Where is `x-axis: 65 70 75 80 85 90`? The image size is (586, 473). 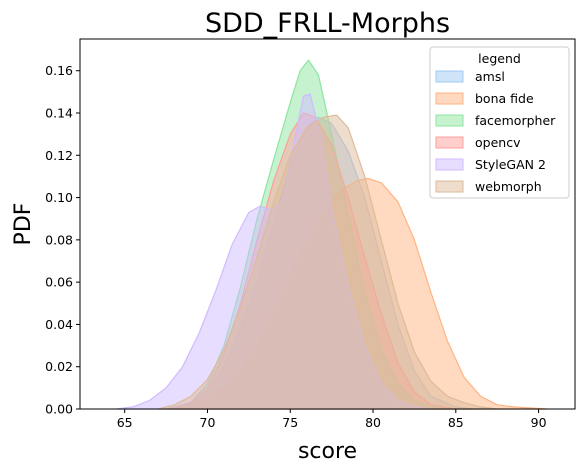 x-axis: 65 70 75 80 85 90 is located at coordinates (332, 419).